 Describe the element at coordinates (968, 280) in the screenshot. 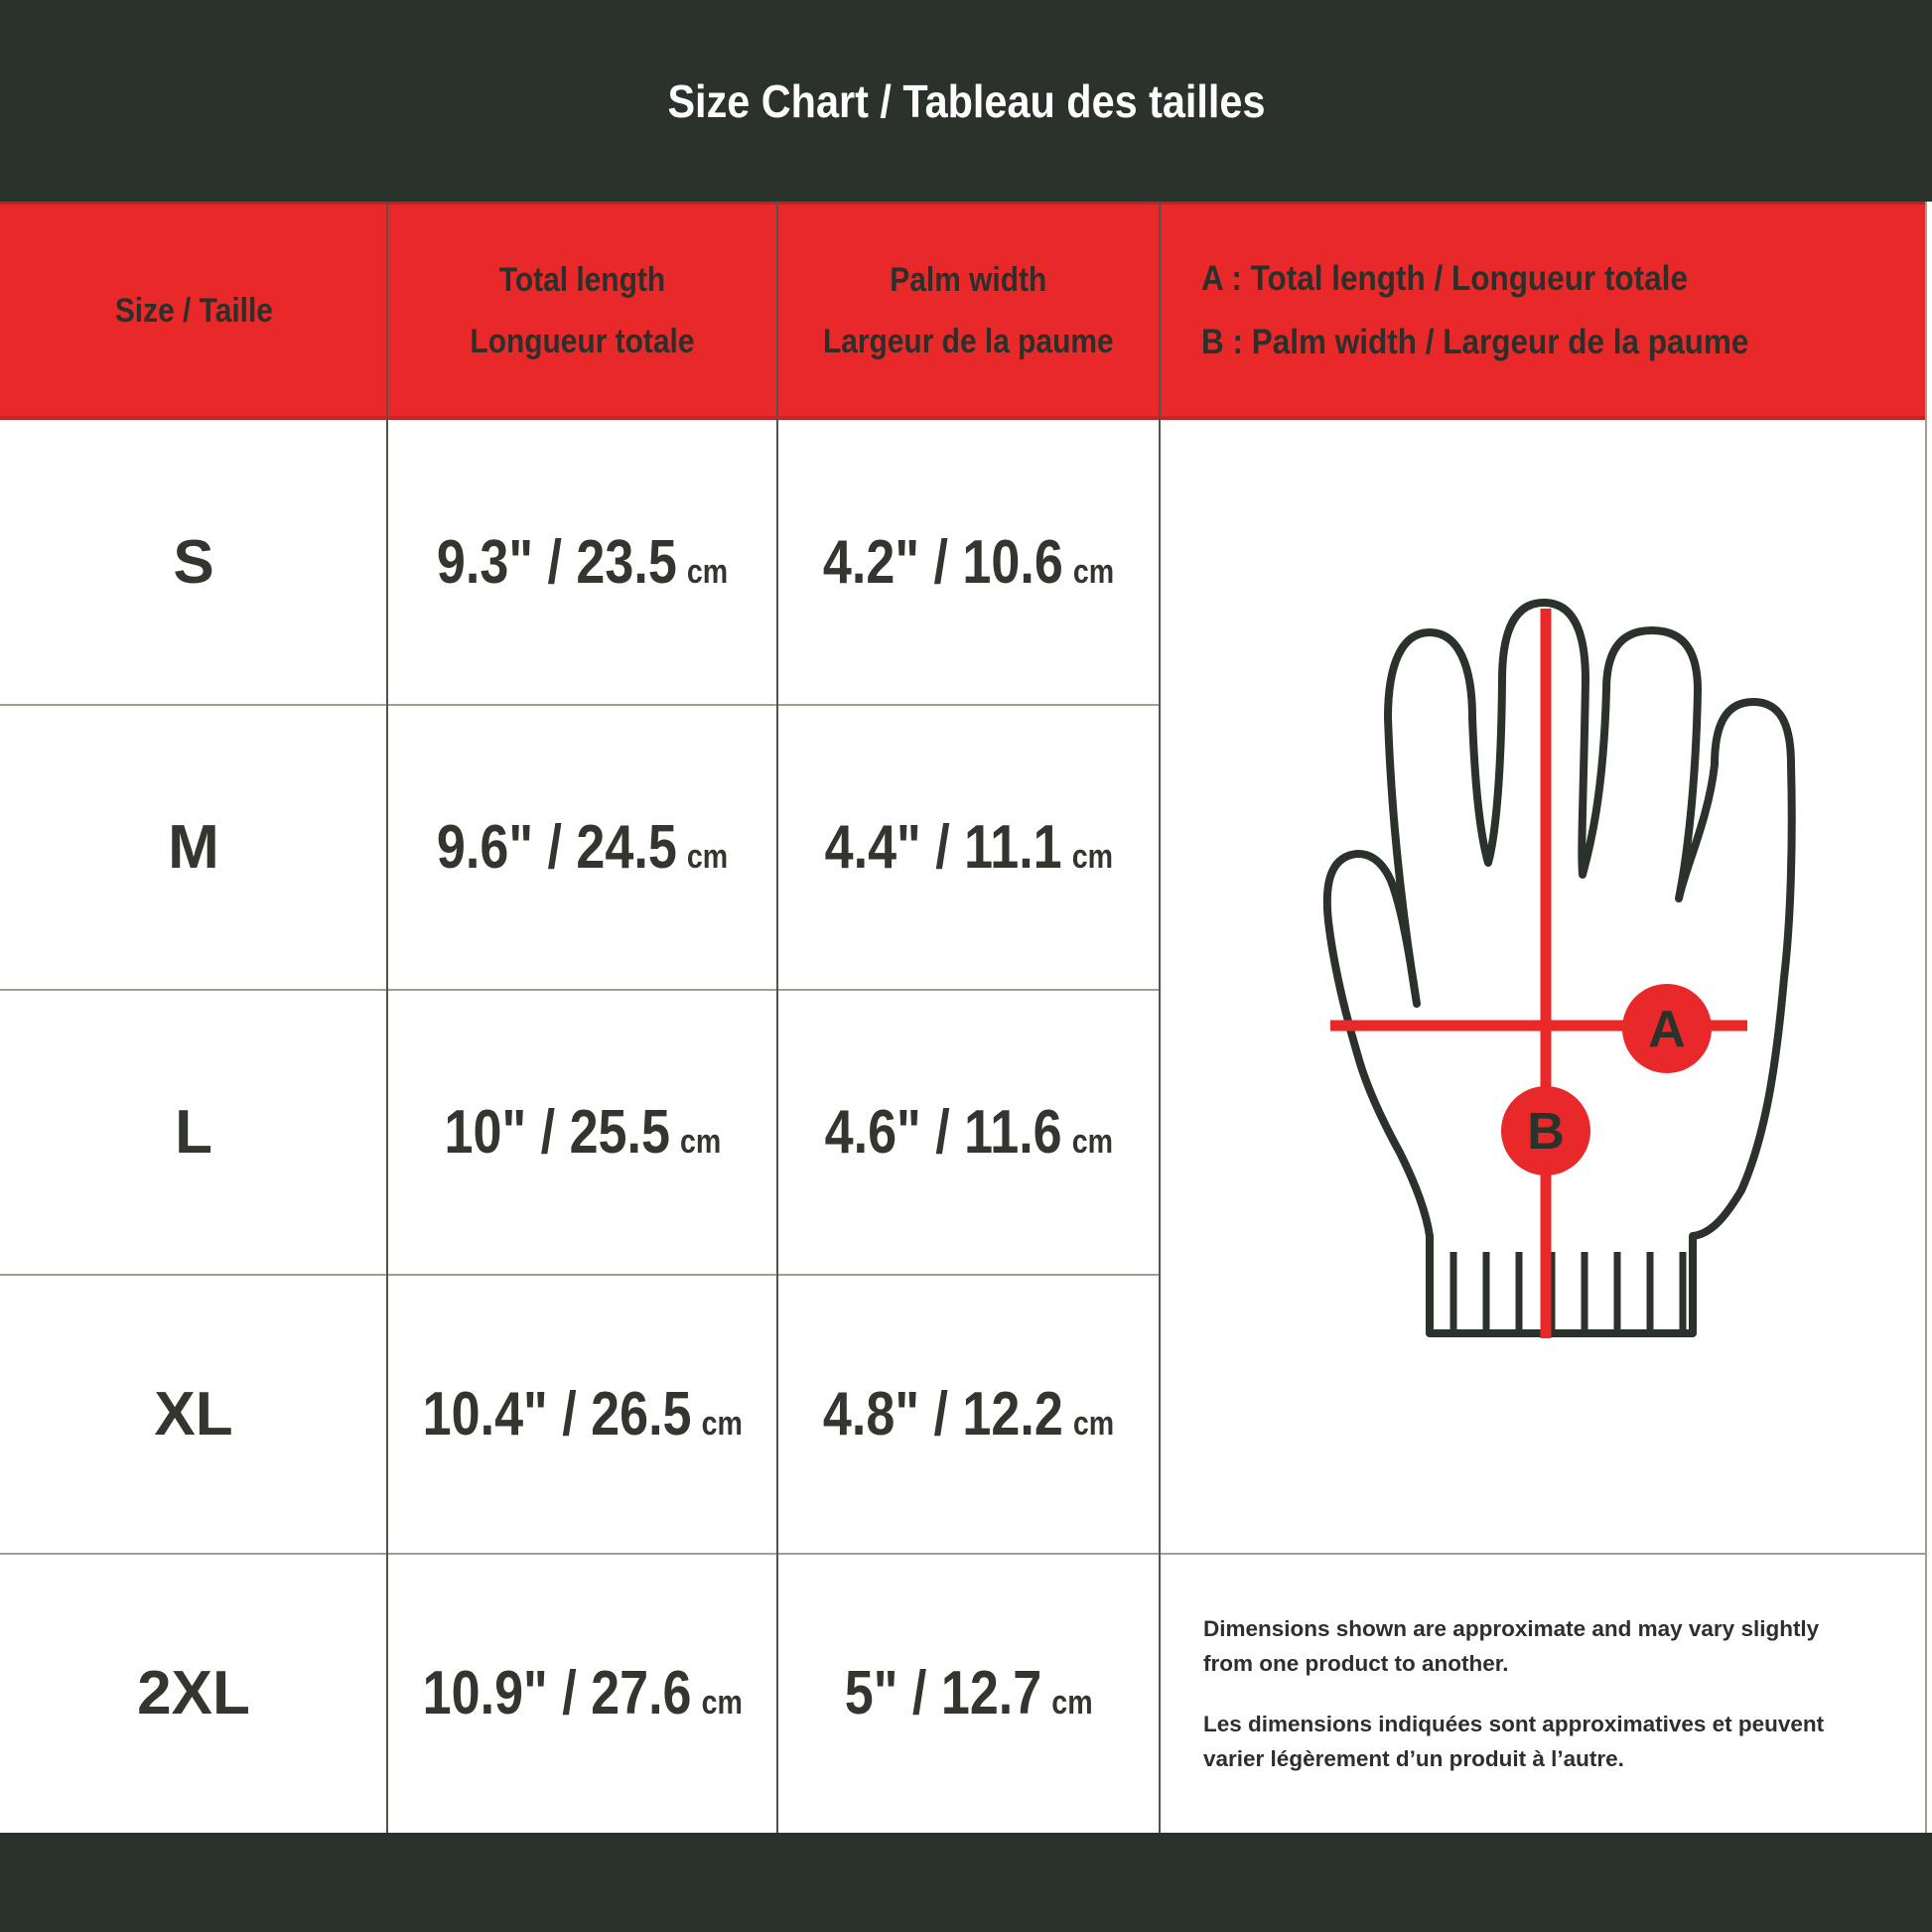

I see `header-palm-width-en: Palm width` at that location.